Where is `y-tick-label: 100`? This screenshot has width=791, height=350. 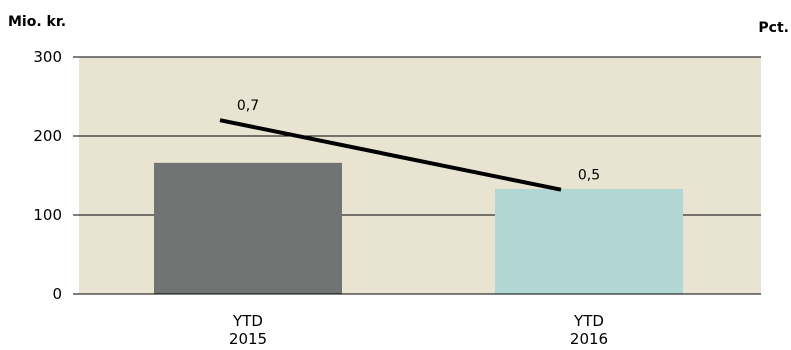 y-tick-label: 100 is located at coordinates (47, 215).